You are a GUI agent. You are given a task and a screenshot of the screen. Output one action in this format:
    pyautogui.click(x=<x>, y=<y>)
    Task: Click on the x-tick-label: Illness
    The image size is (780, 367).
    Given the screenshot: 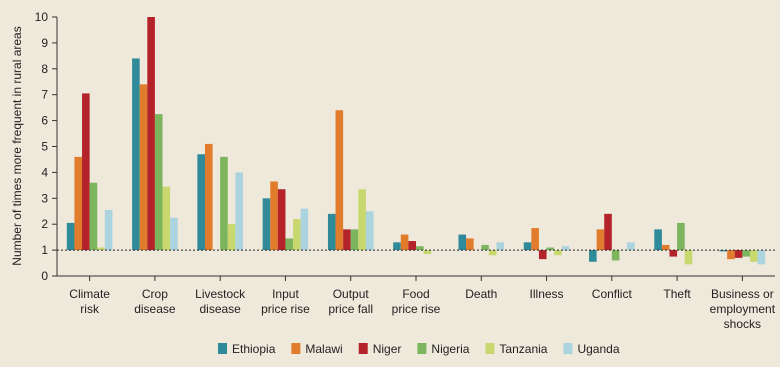 What is the action you would take?
    pyautogui.click(x=547, y=294)
    